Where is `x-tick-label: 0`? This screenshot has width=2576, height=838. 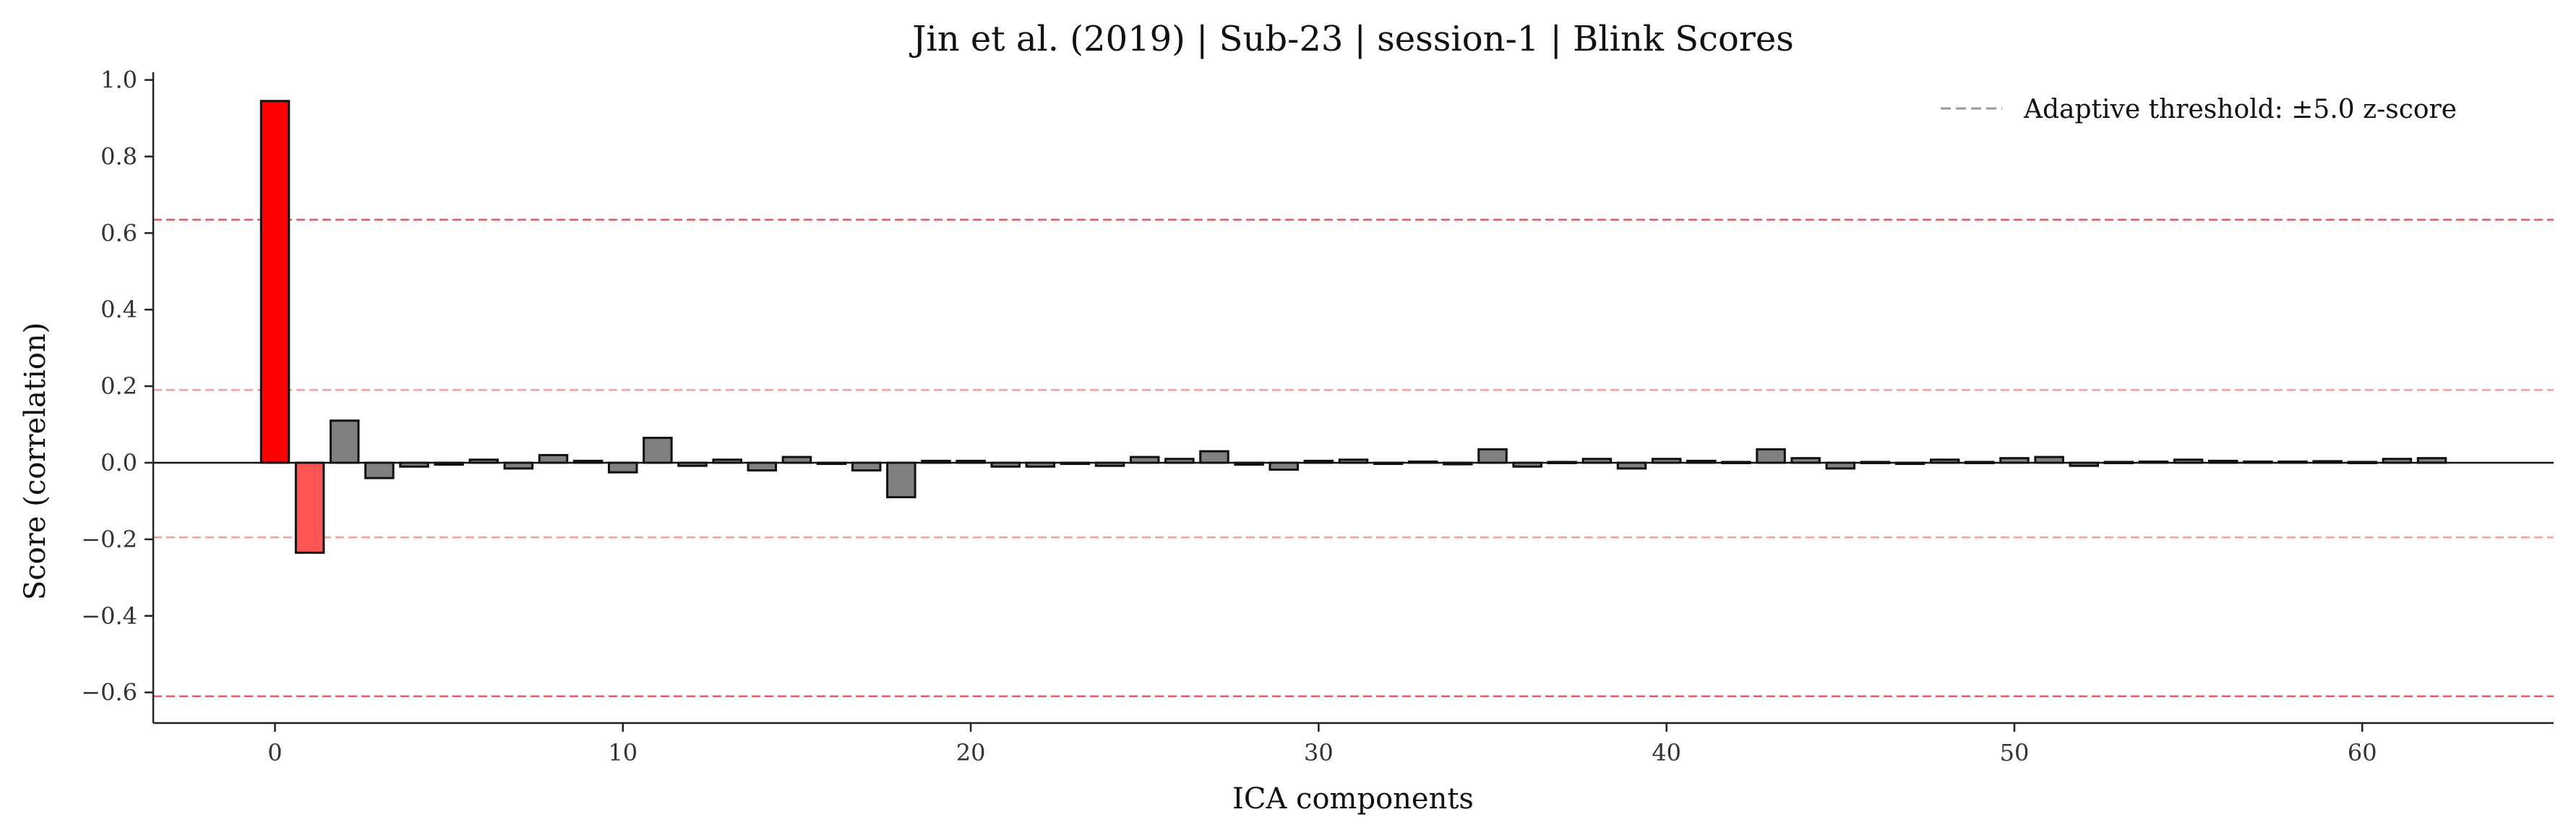 x-tick-label: 0 is located at coordinates (275, 752).